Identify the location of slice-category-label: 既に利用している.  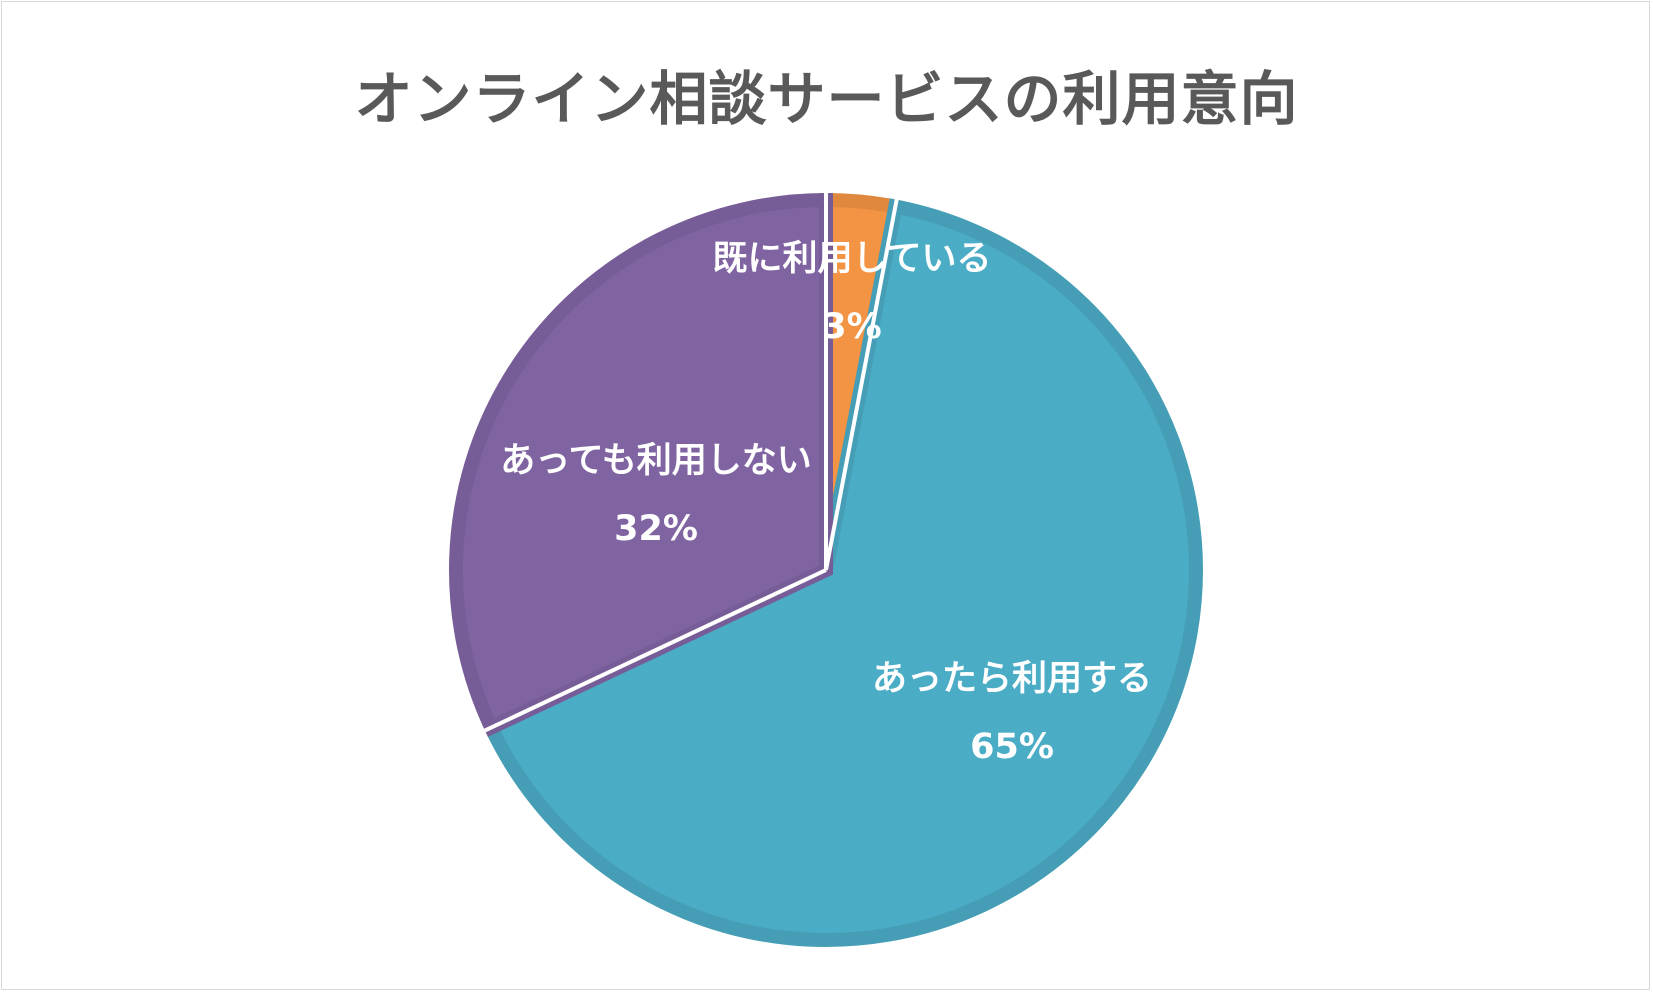
(852, 259).